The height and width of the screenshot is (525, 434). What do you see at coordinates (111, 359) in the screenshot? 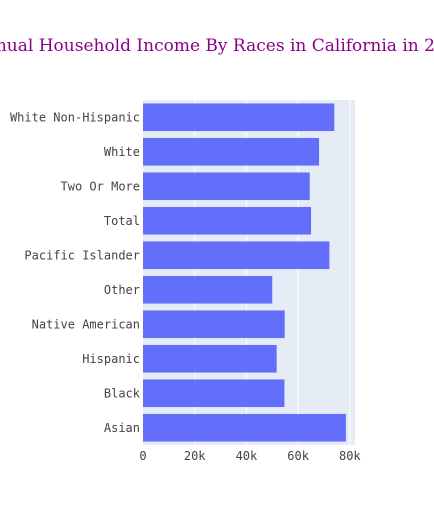
I see `y-tick-label: Hispanic` at bounding box center [111, 359].